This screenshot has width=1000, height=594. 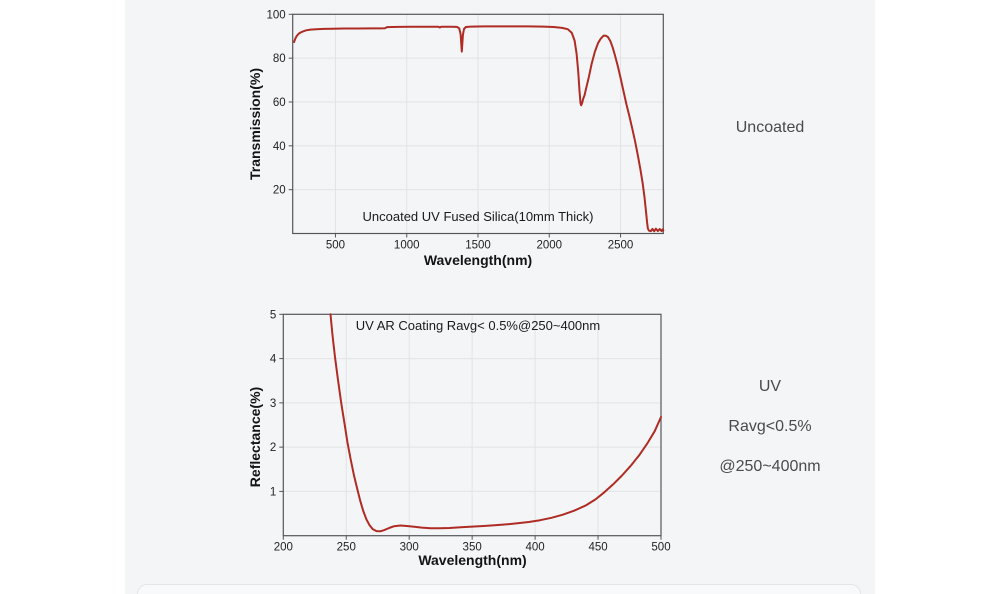 I want to click on x-tick-label: 300, so click(x=409, y=548).